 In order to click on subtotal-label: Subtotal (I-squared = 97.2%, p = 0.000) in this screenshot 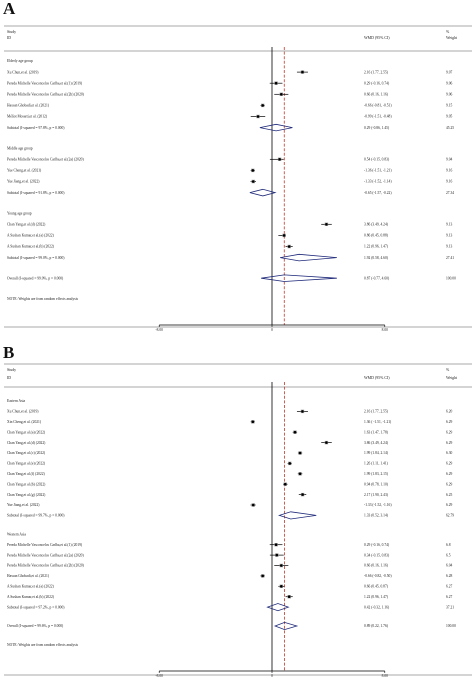, I will do `click(36, 607)`.